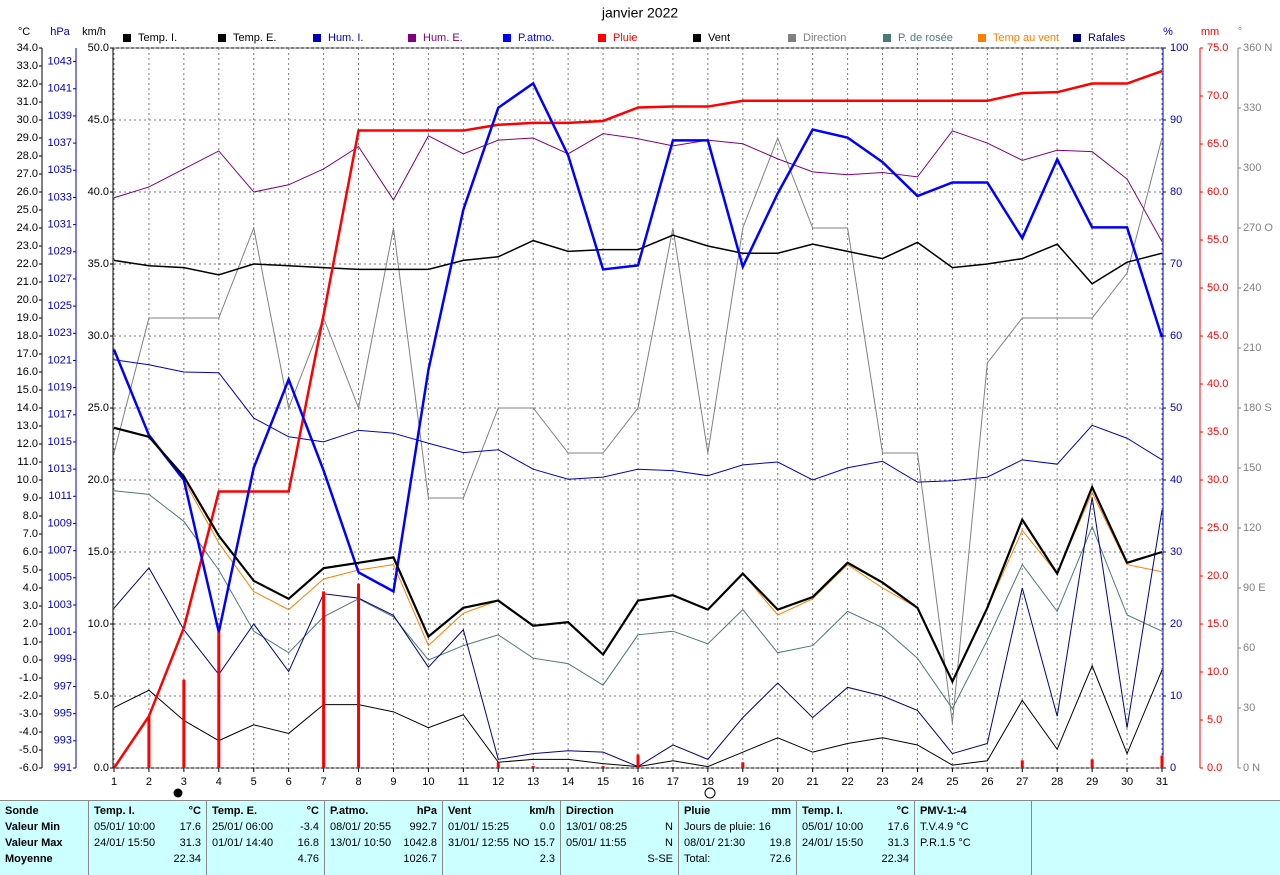 Image resolution: width=1280 pixels, height=875 pixels. I want to click on x-tick-label: 5, so click(254, 782).